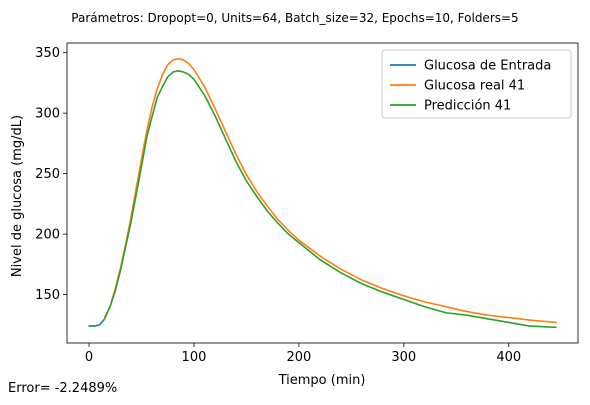  I want to click on x-tick-label: 200, so click(298, 357).